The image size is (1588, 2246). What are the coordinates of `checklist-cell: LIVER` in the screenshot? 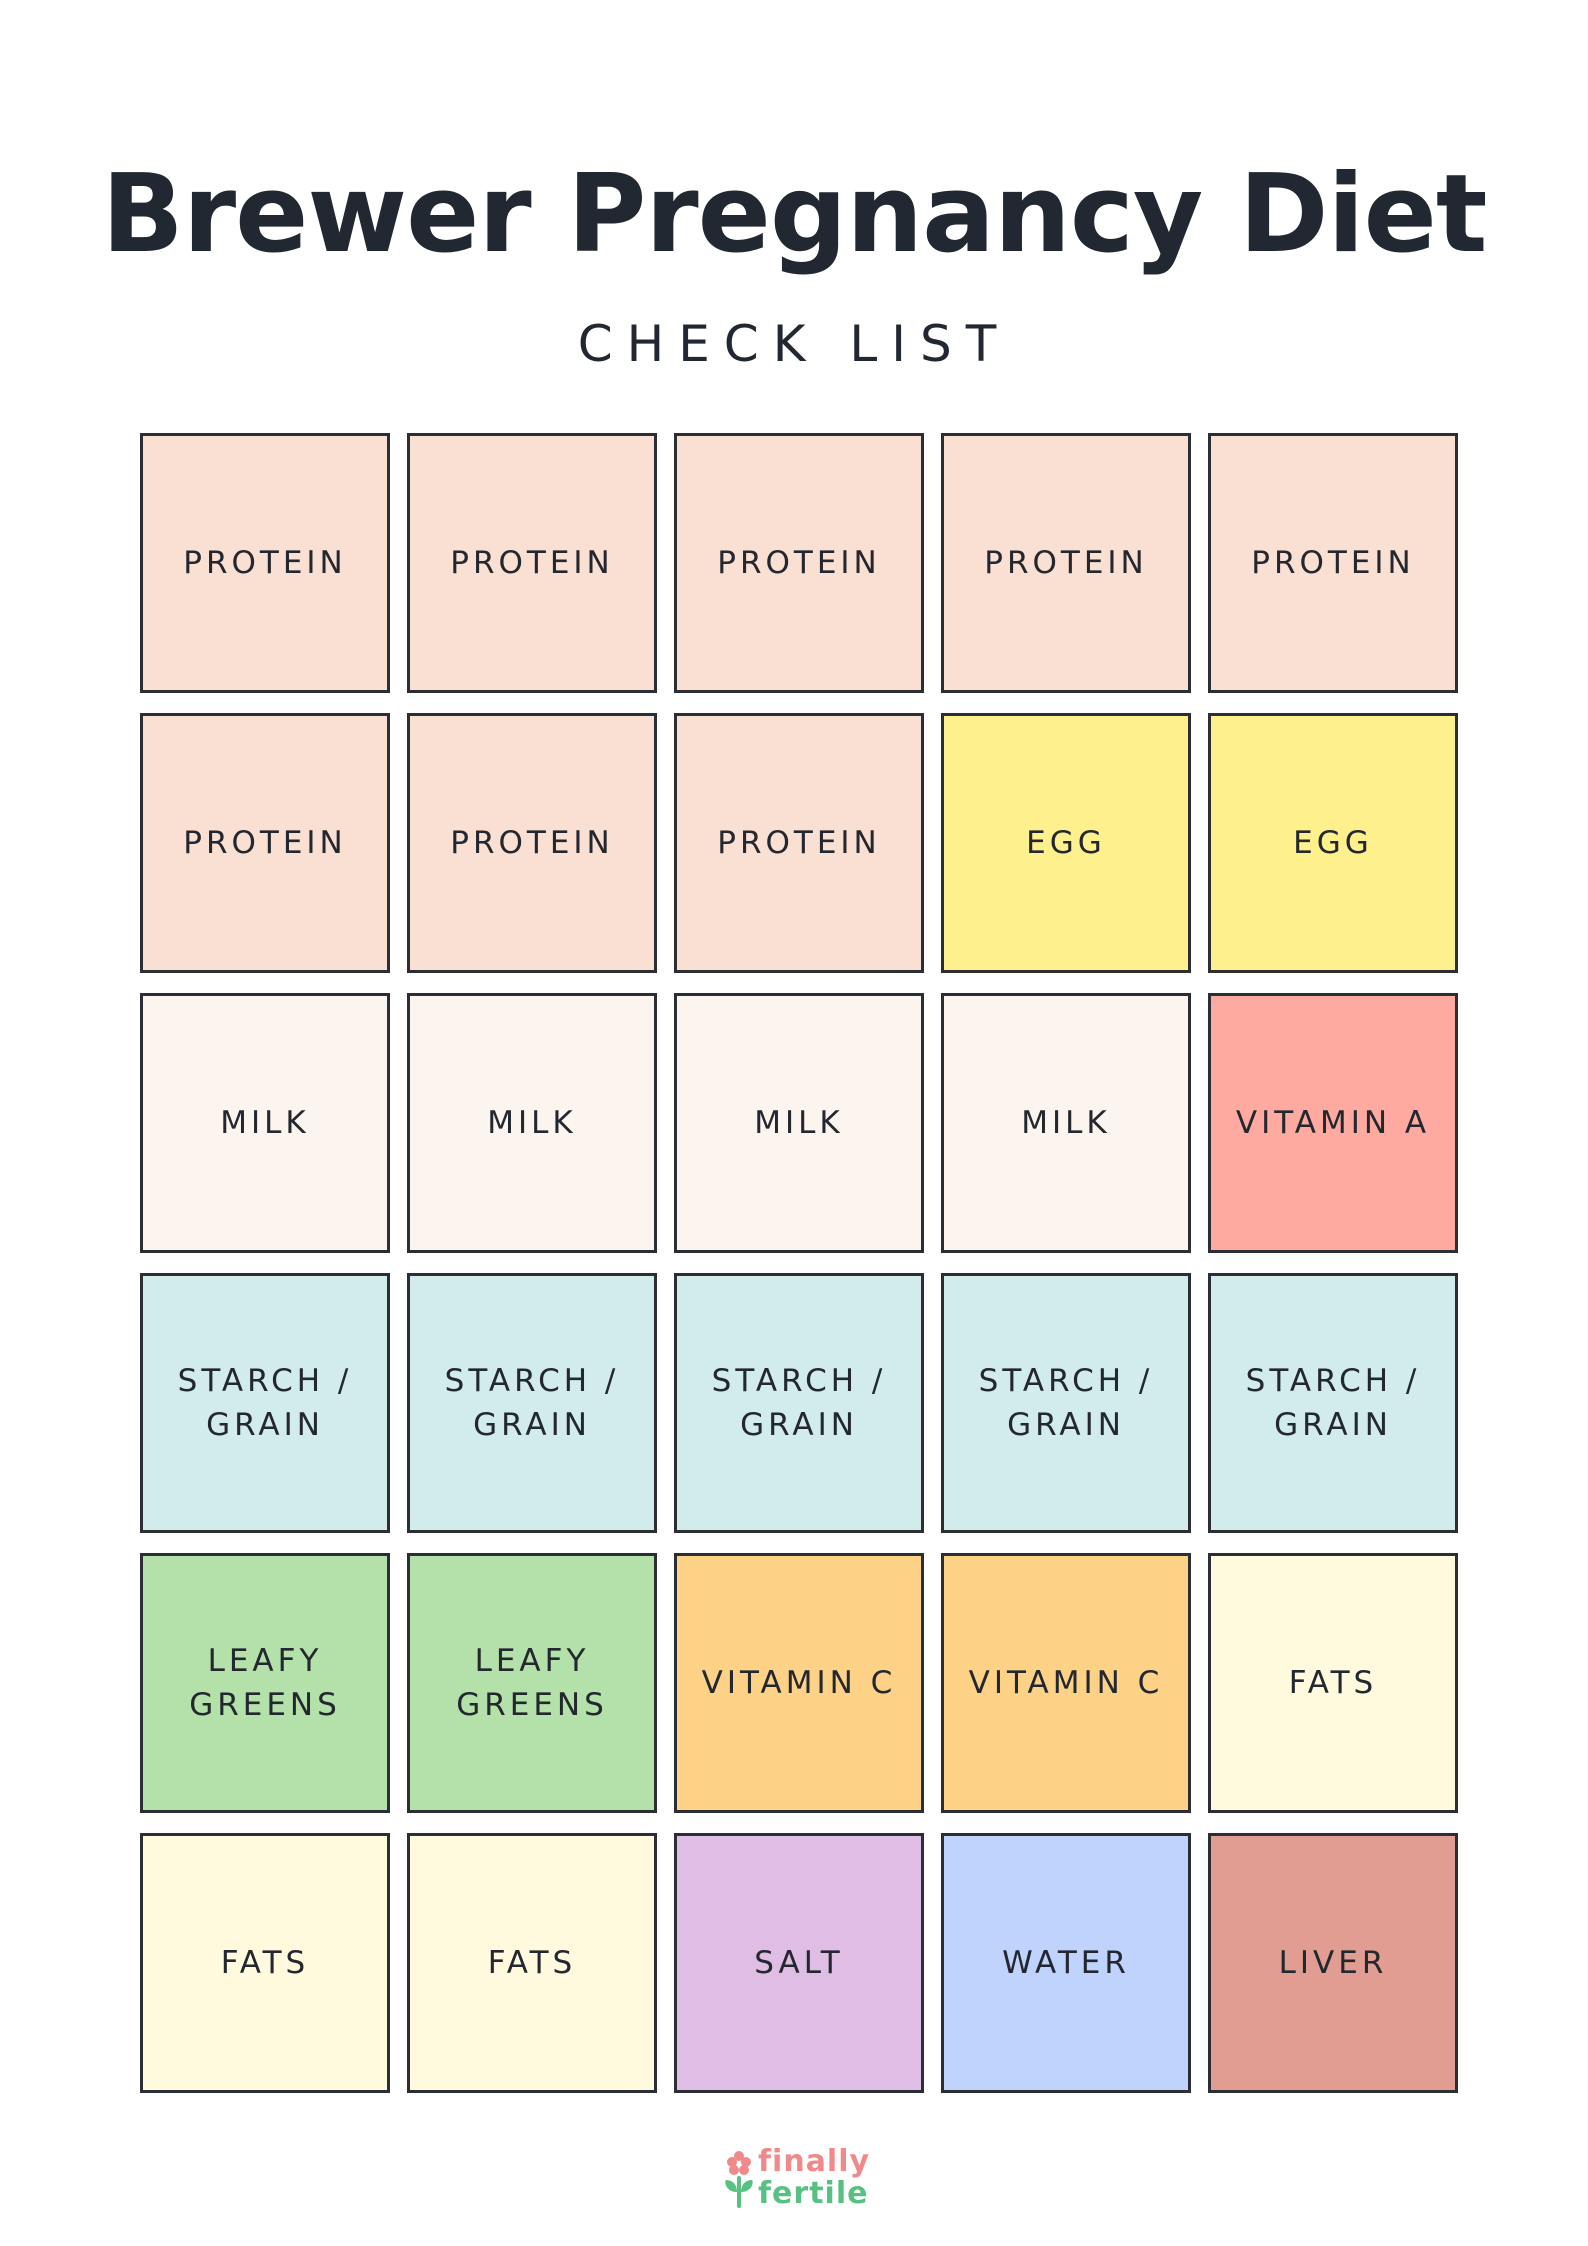 It's located at (1333, 1963).